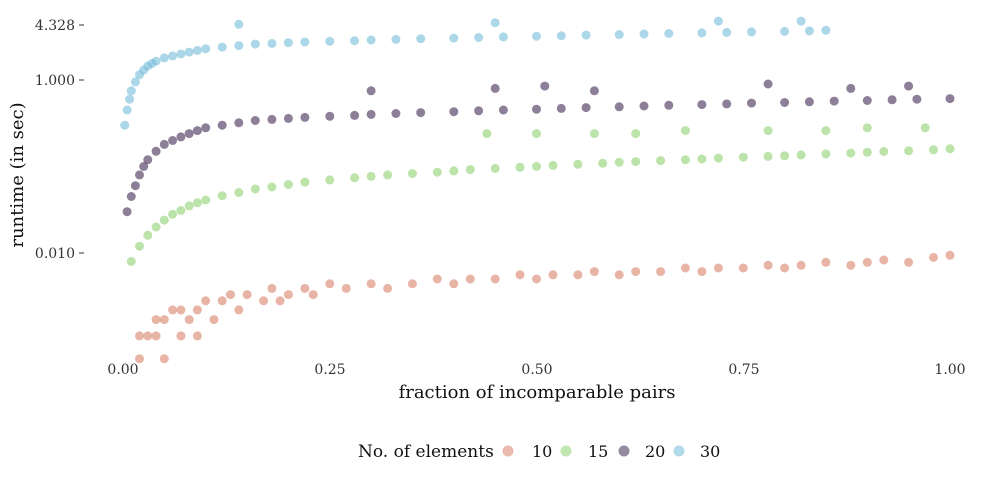  What do you see at coordinates (743, 370) in the screenshot?
I see `x-tick-label: 0.75` at bounding box center [743, 370].